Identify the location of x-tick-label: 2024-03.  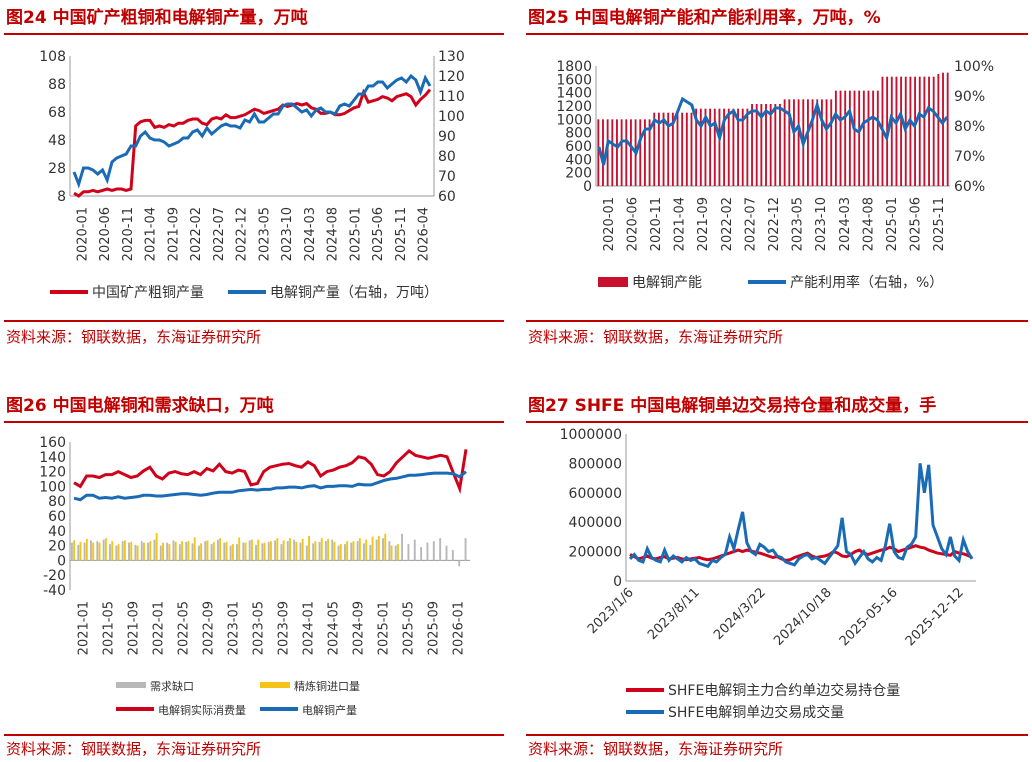
(845, 224).